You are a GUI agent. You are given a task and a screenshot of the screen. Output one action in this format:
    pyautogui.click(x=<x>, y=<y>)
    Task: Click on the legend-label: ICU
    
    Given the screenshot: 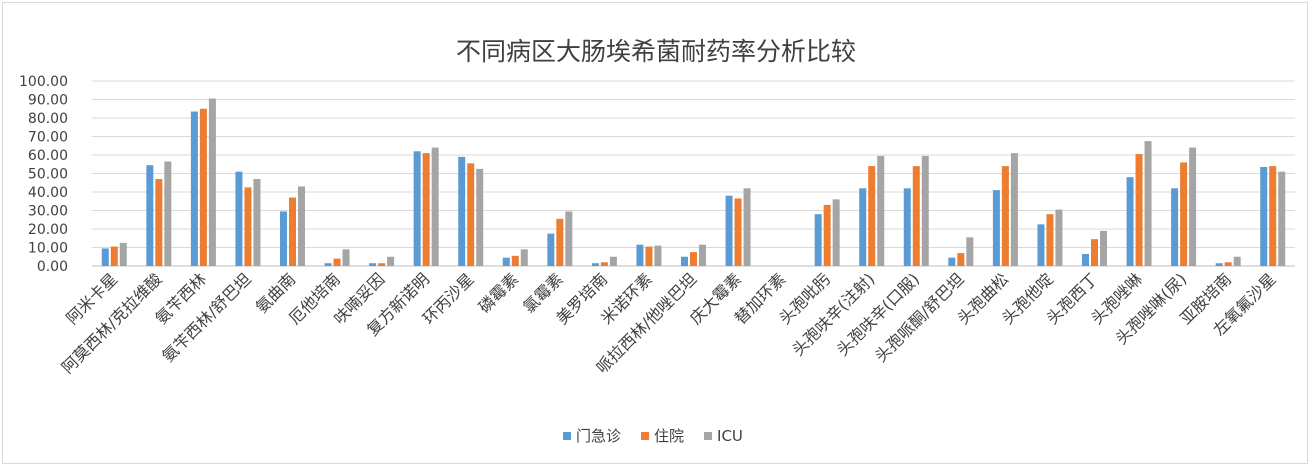 What is the action you would take?
    pyautogui.click(x=730, y=436)
    